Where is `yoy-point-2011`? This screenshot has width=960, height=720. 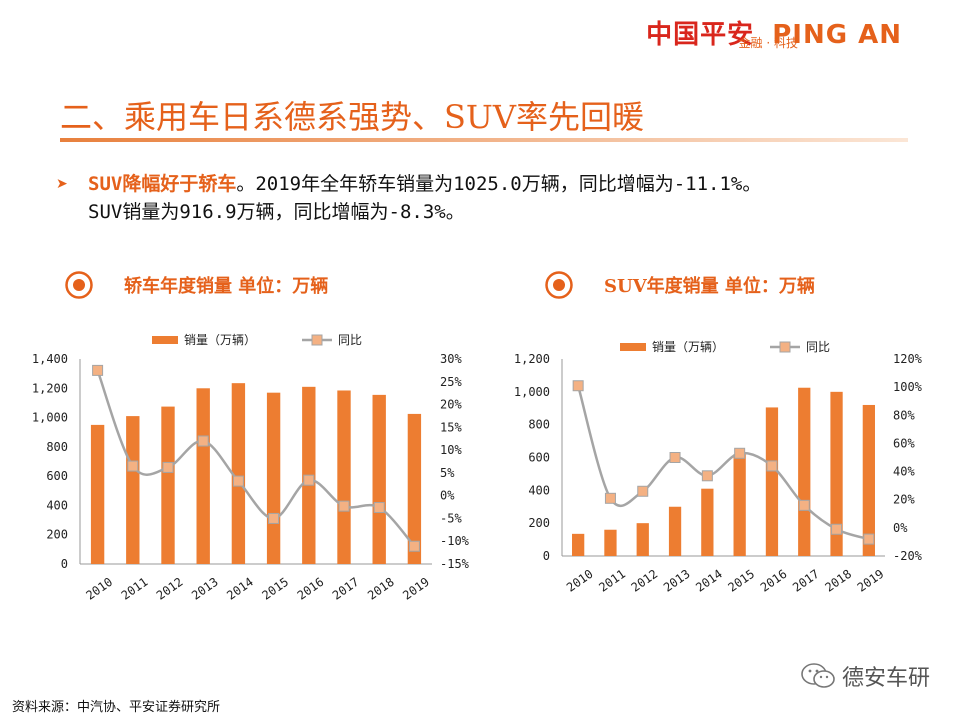 yoy-point-2011 is located at coordinates (133, 466).